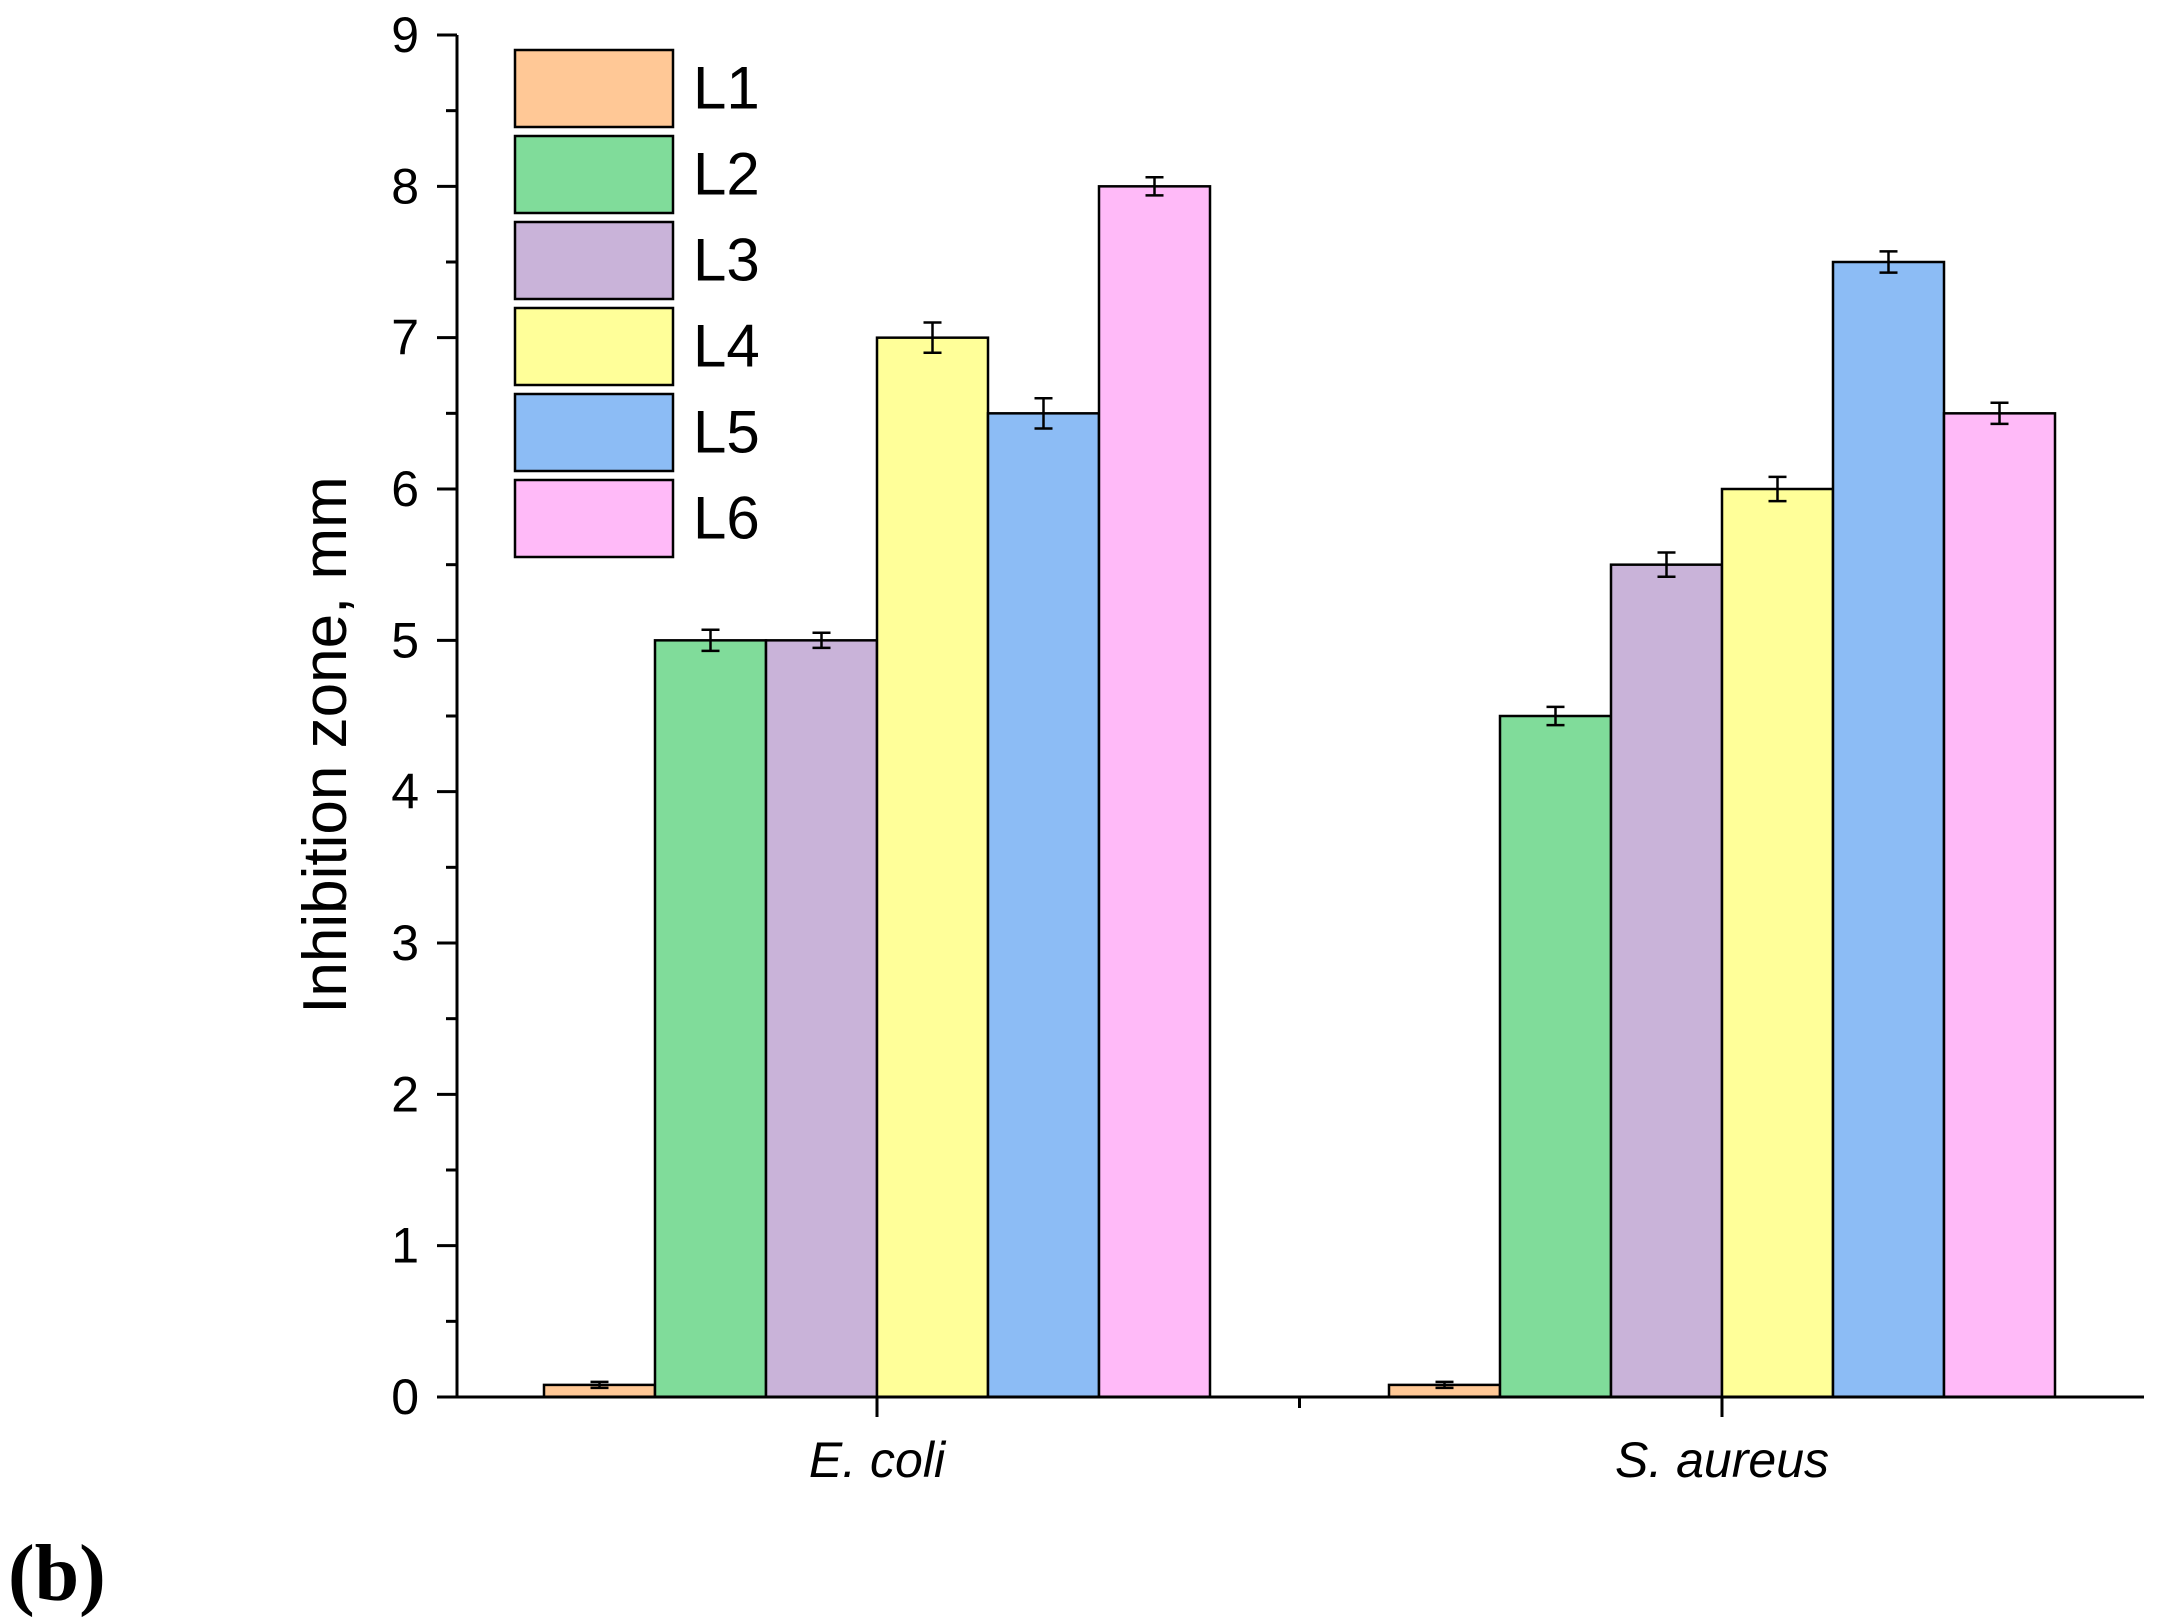 This screenshot has height=1624, width=2157. What do you see at coordinates (726, 518) in the screenshot?
I see `legend-label-L6: L6` at bounding box center [726, 518].